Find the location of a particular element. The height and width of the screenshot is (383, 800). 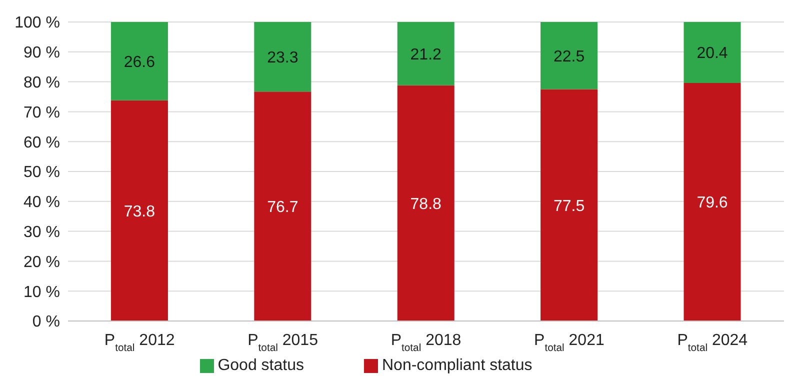

legend-label: Non-compliant status is located at coordinates (457, 365).